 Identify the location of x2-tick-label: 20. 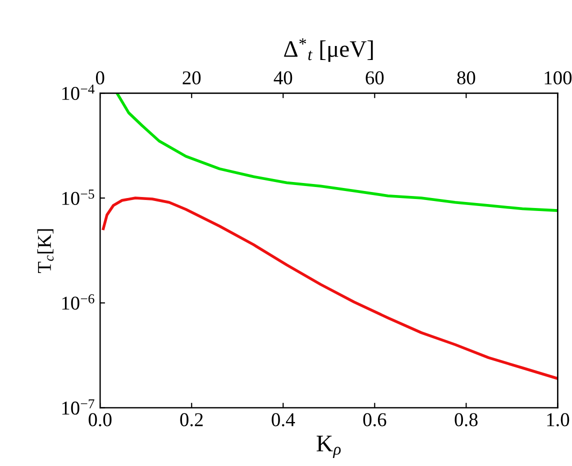
(191, 77).